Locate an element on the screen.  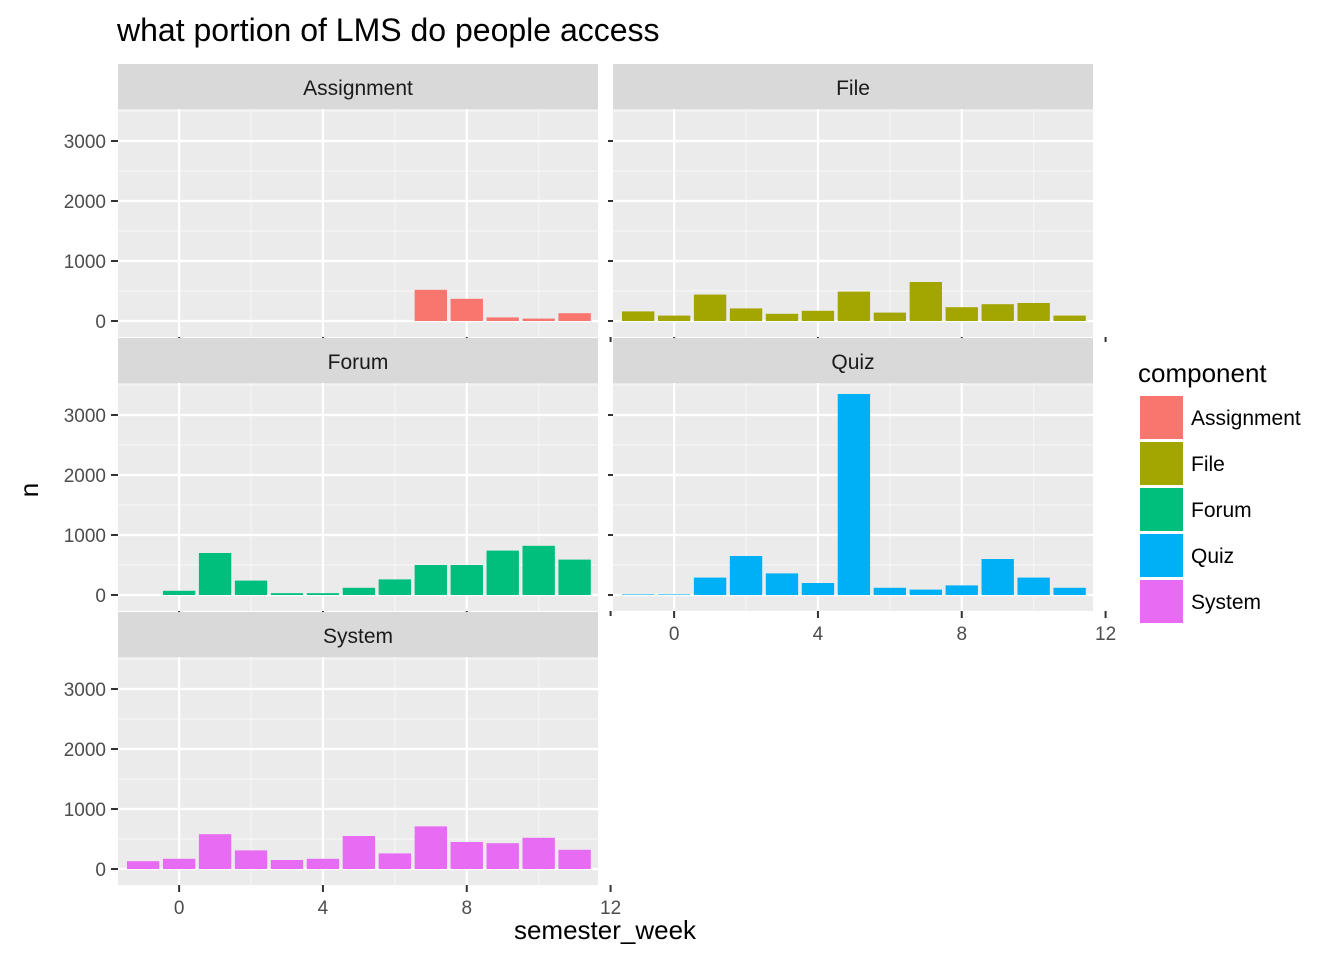
bar-file-week--1 is located at coordinates (638, 316).